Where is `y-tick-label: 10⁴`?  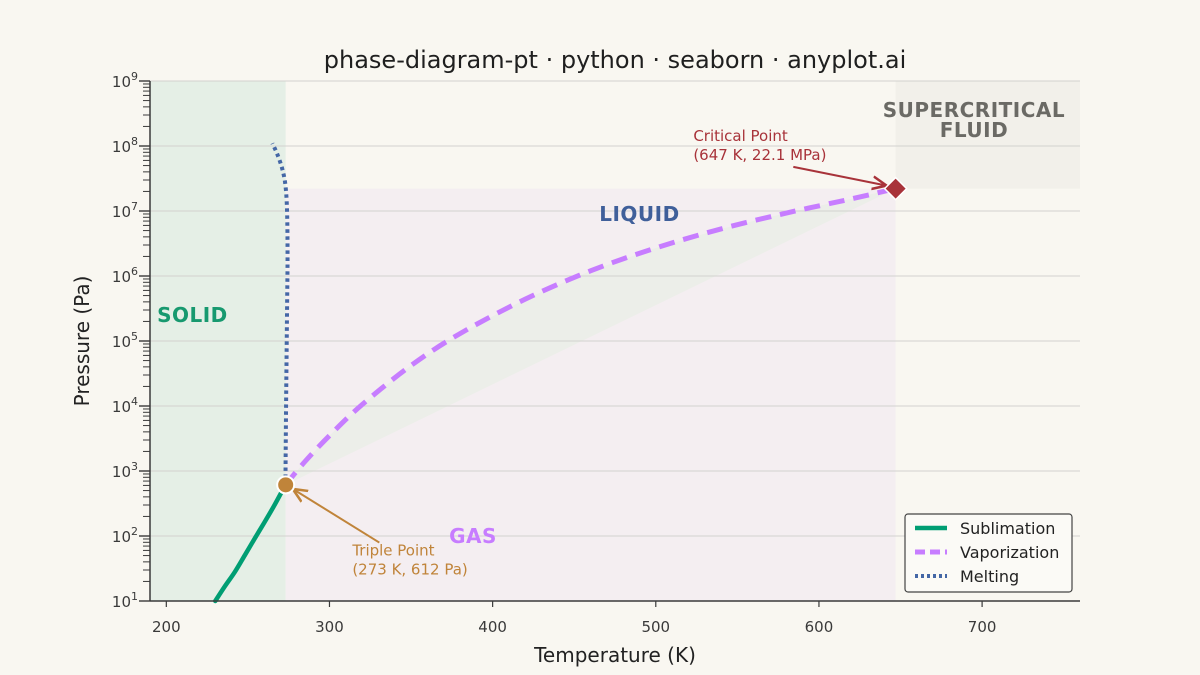 y-tick-label: 10⁴ is located at coordinates (125, 405).